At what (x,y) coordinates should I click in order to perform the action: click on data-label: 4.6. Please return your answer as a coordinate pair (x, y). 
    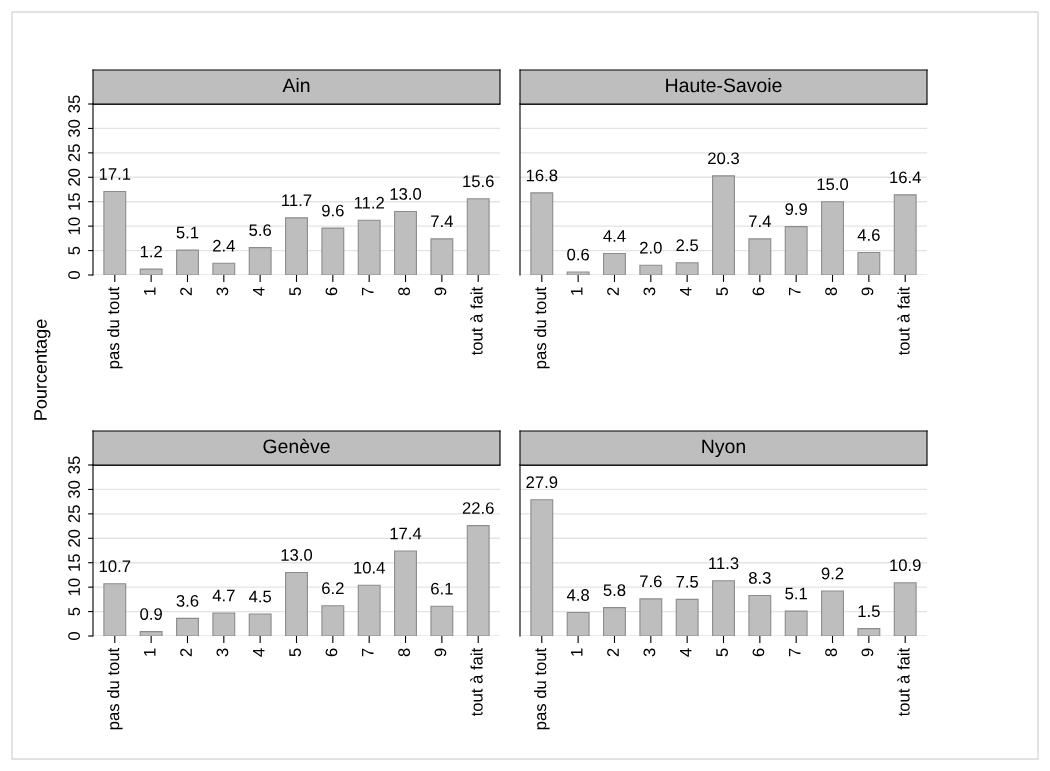
    Looking at the image, I should click on (868, 235).